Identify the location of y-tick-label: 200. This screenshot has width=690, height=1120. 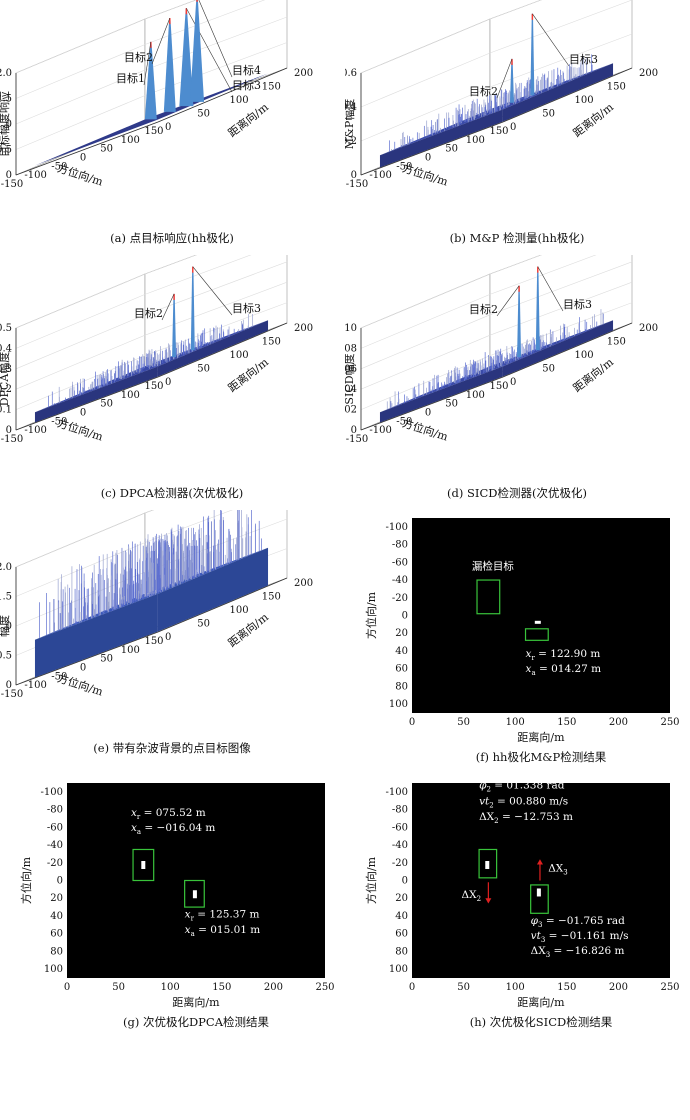
(303, 583).